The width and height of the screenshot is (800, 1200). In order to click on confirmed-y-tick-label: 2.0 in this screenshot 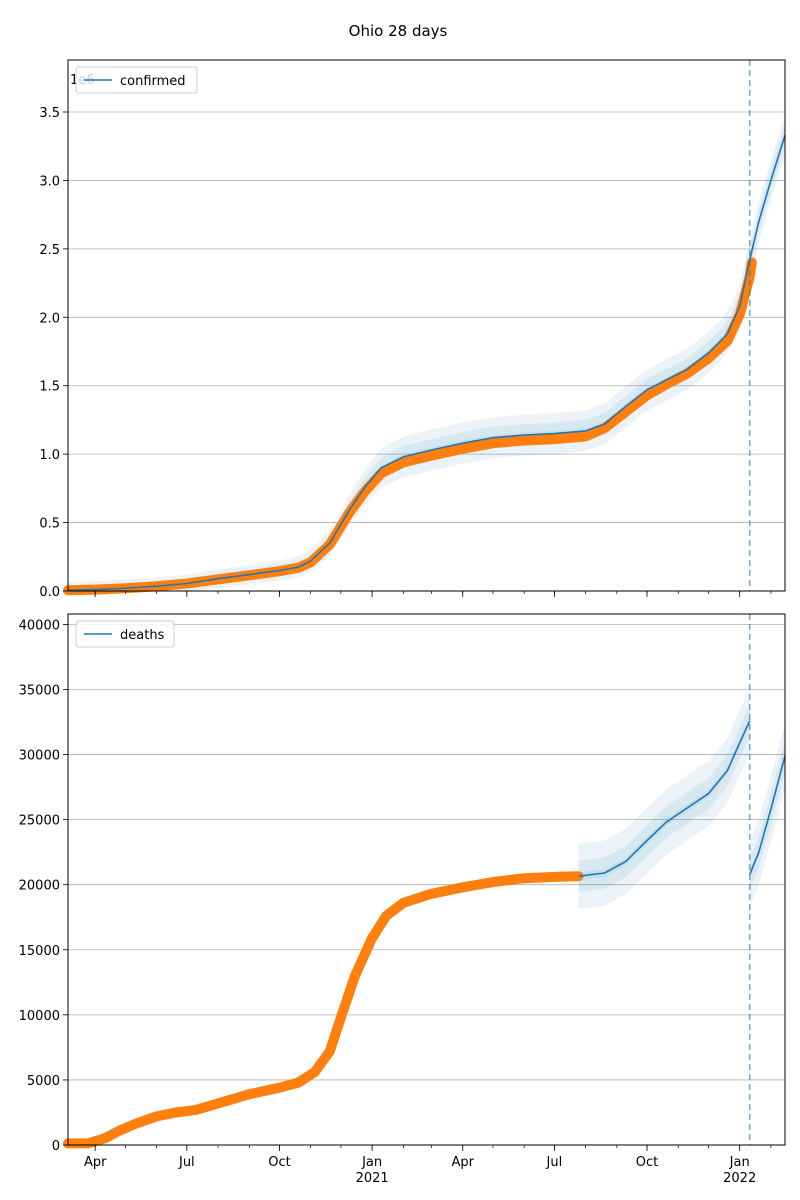, I will do `click(49, 318)`.